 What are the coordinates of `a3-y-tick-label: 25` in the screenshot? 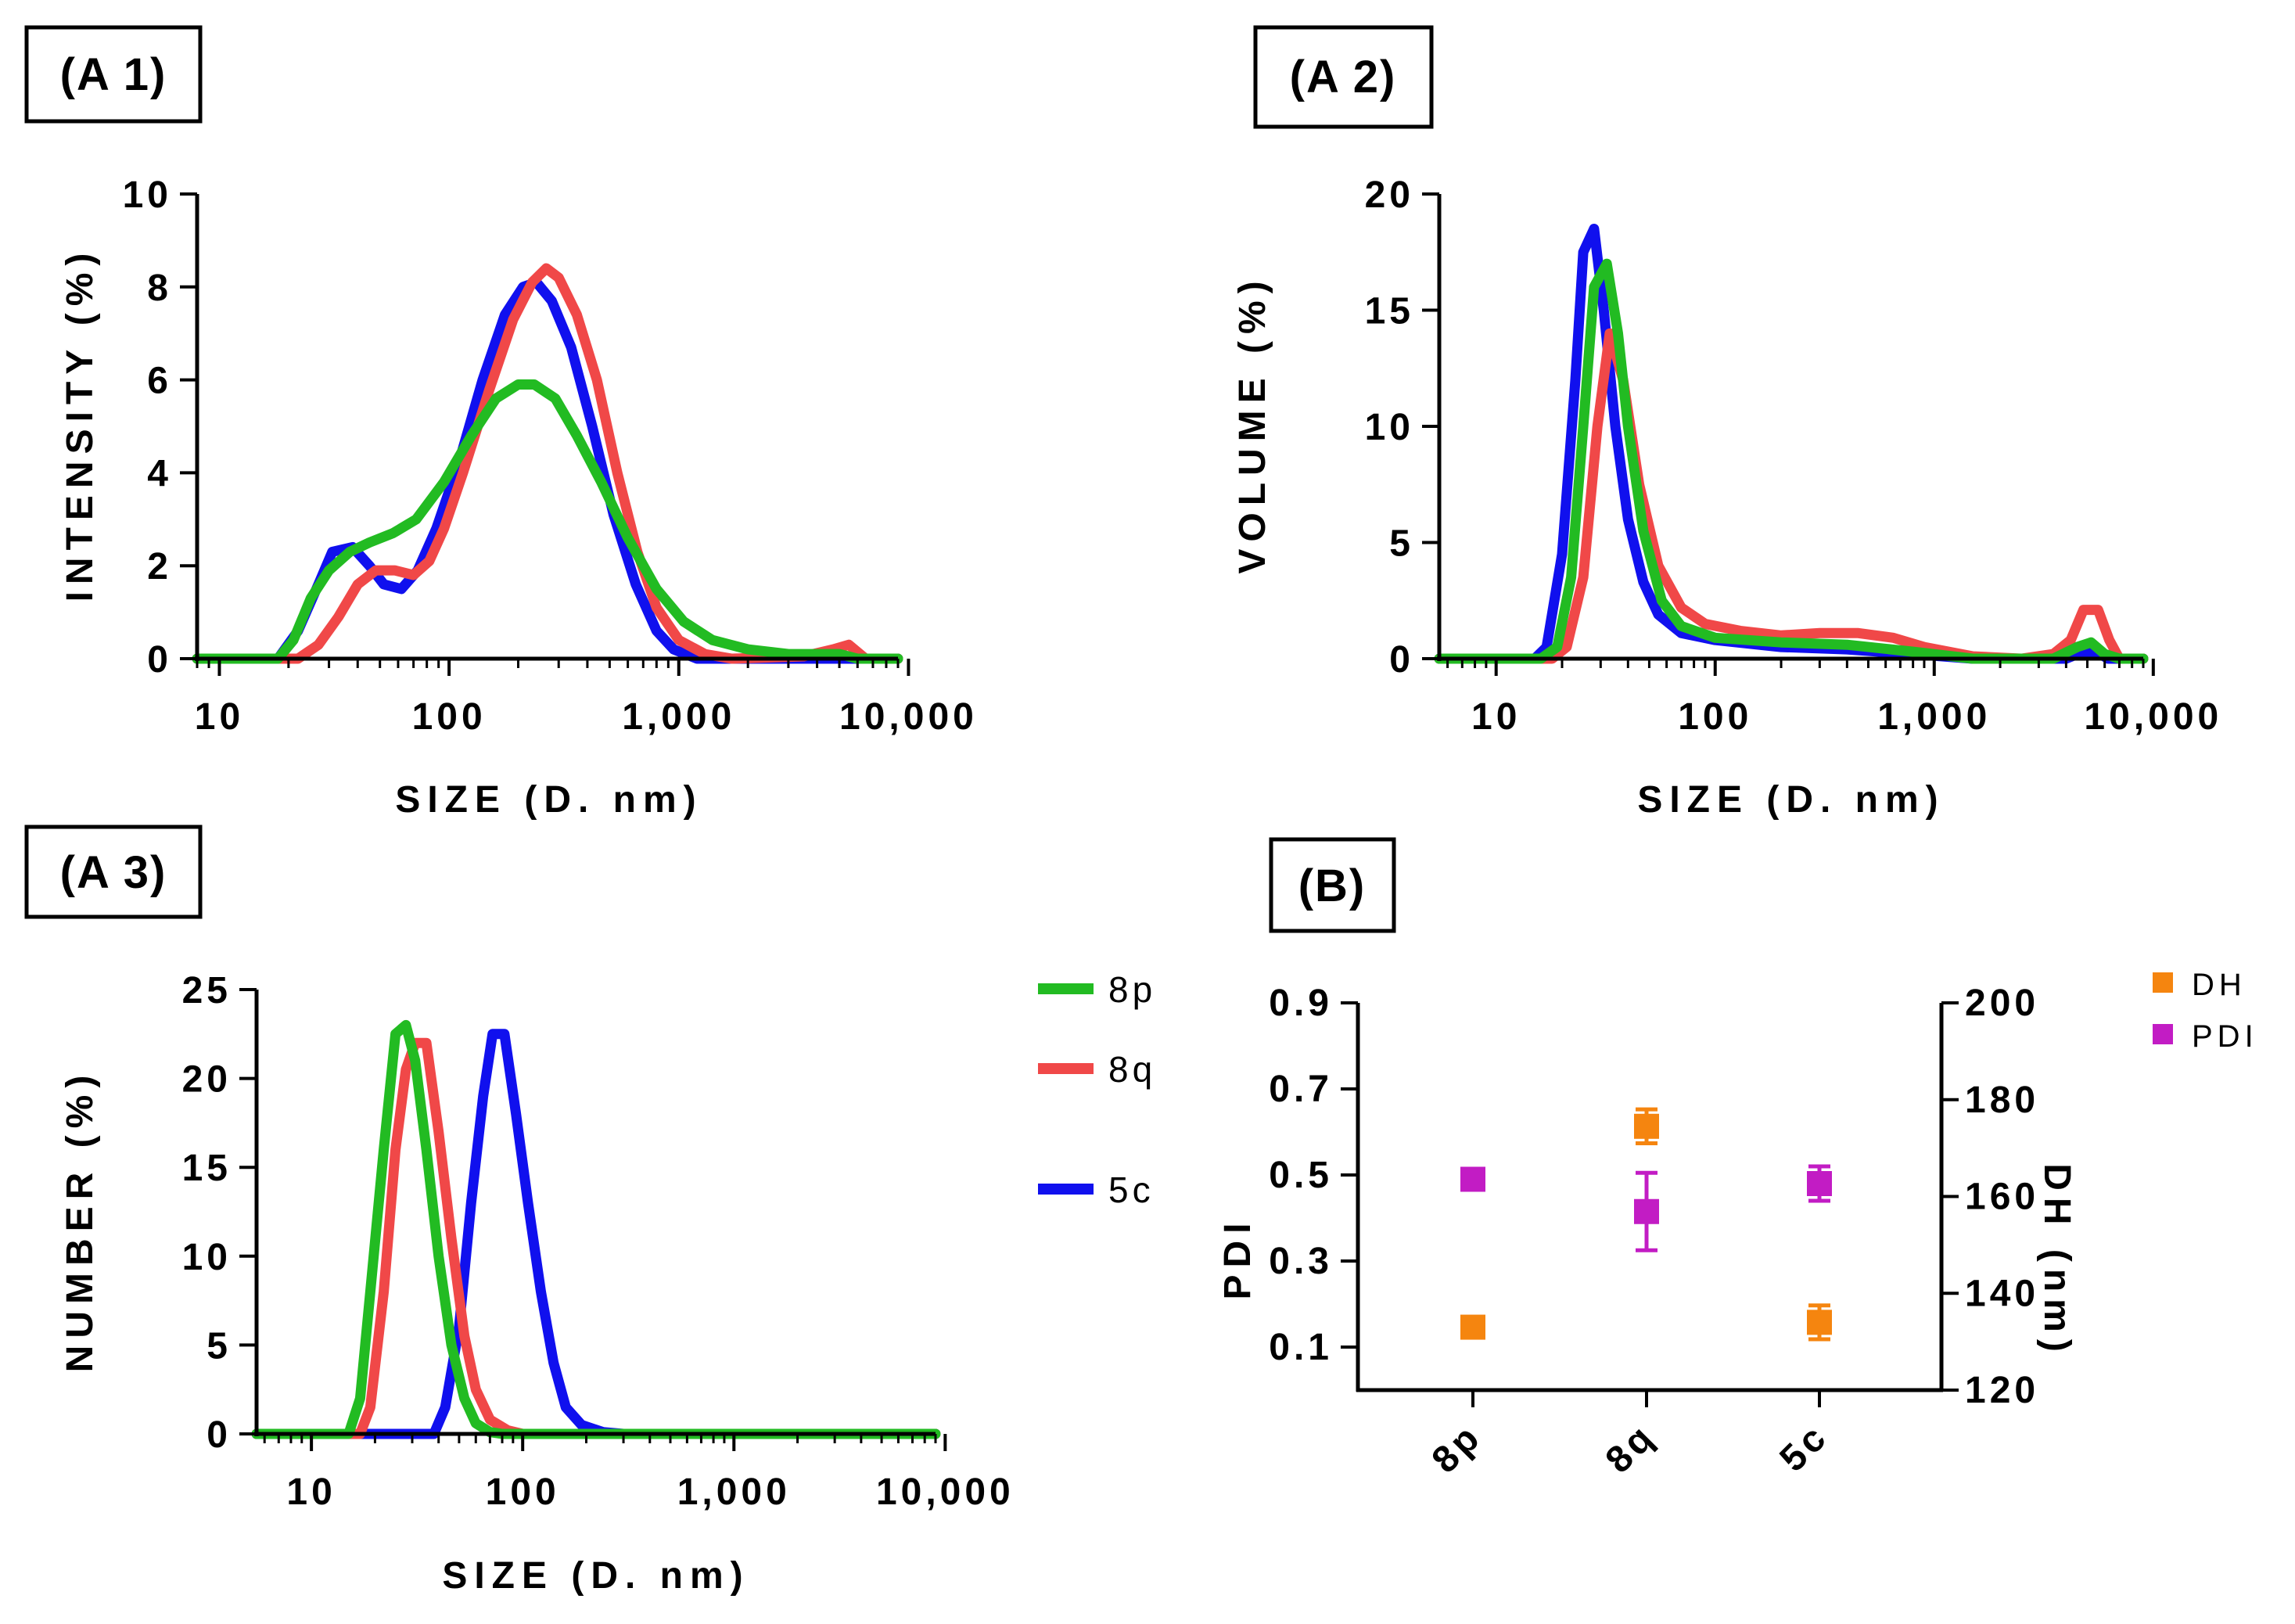 It's located at (207, 990).